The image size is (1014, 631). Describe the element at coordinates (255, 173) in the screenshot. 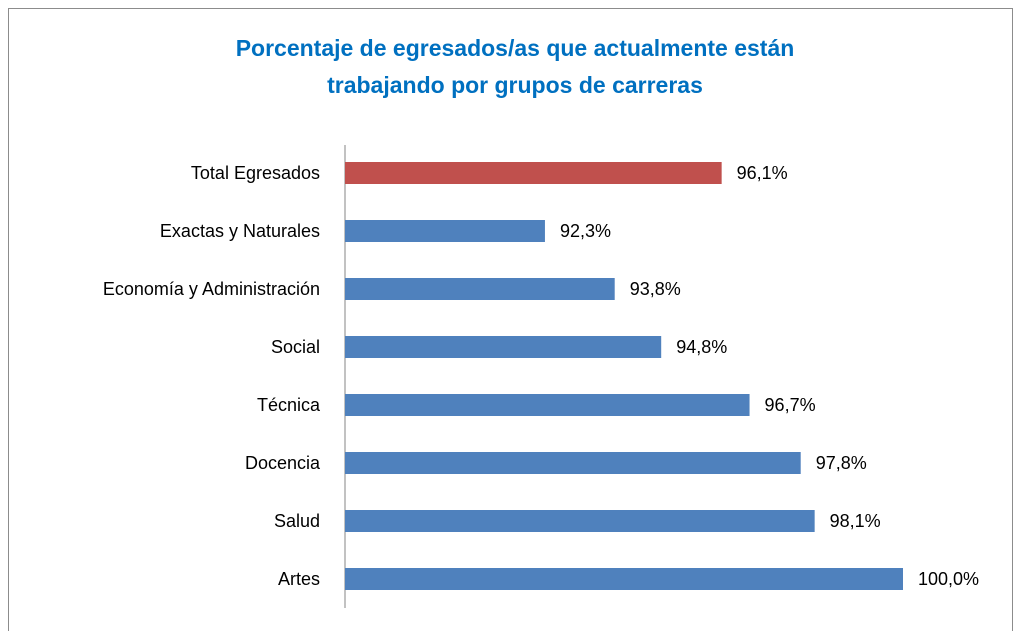

I see `y-tick-label: Total Egresados` at that location.